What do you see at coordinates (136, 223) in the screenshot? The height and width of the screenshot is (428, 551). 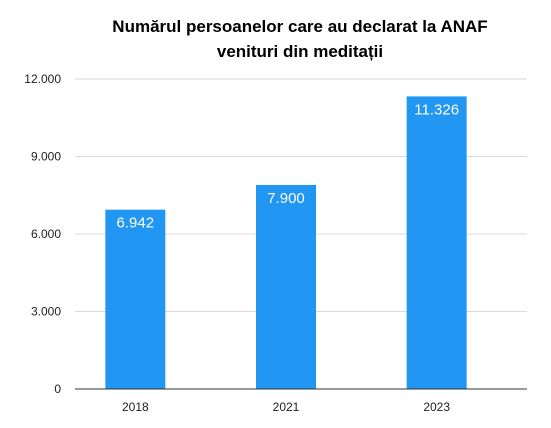 I see `data-label-2018: 6.942` at bounding box center [136, 223].